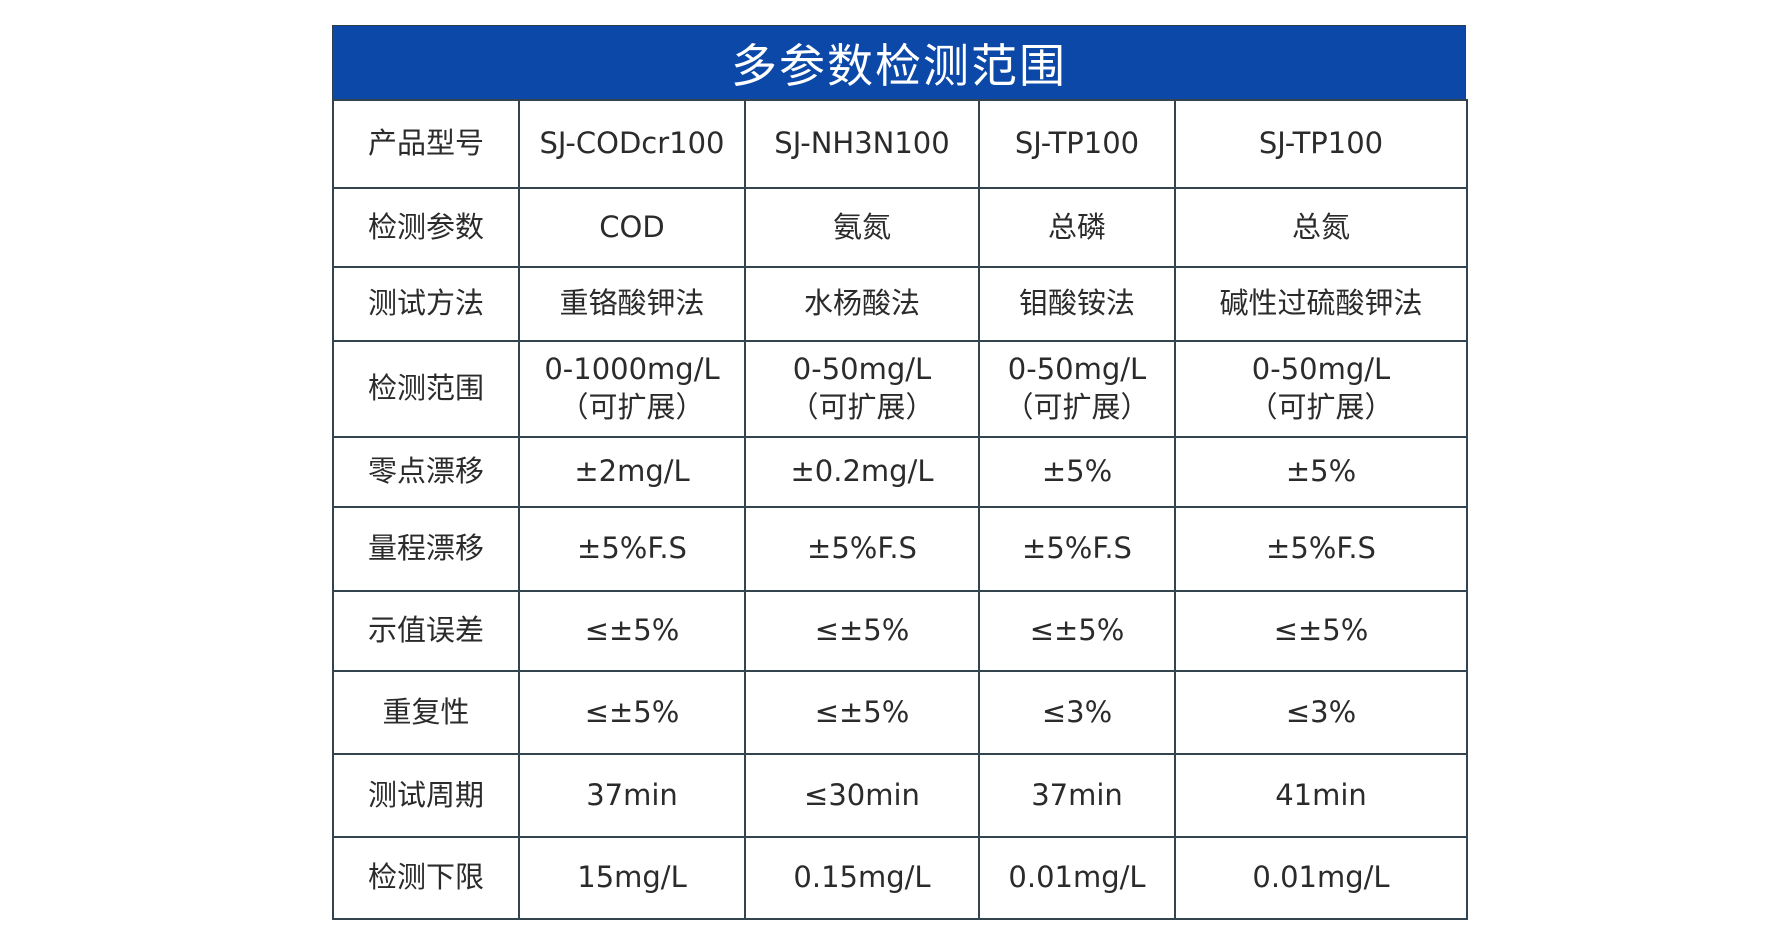  What do you see at coordinates (1321, 304) in the screenshot?
I see `table-cell: 碱性过硫酸钾法` at bounding box center [1321, 304].